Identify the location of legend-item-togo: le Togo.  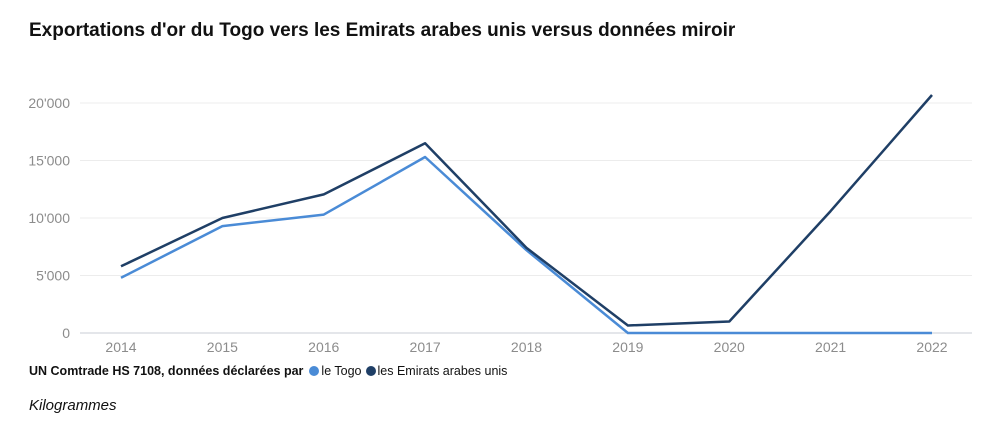
(335, 371).